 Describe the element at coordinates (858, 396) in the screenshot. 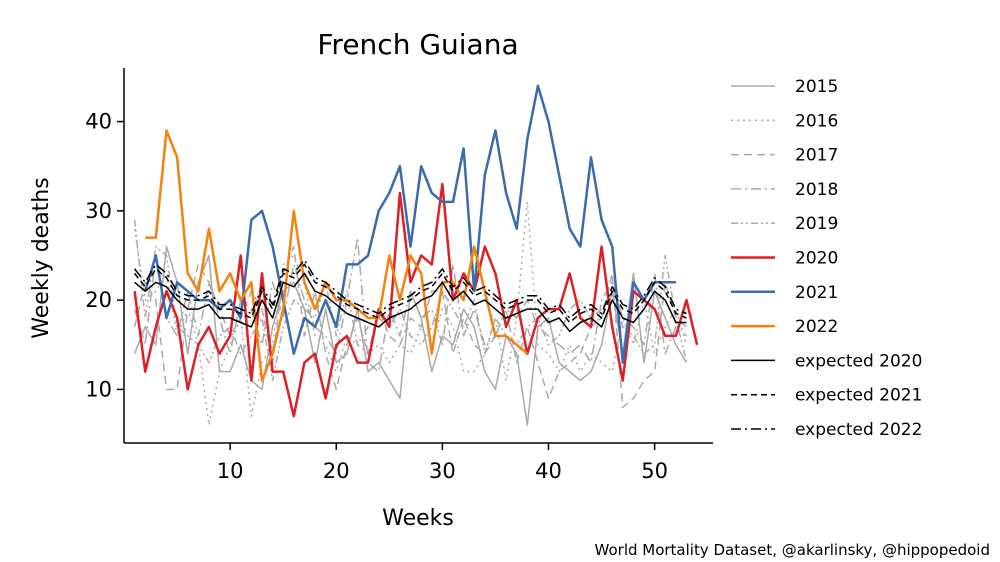

I see `legend-label: expected 2021` at that location.